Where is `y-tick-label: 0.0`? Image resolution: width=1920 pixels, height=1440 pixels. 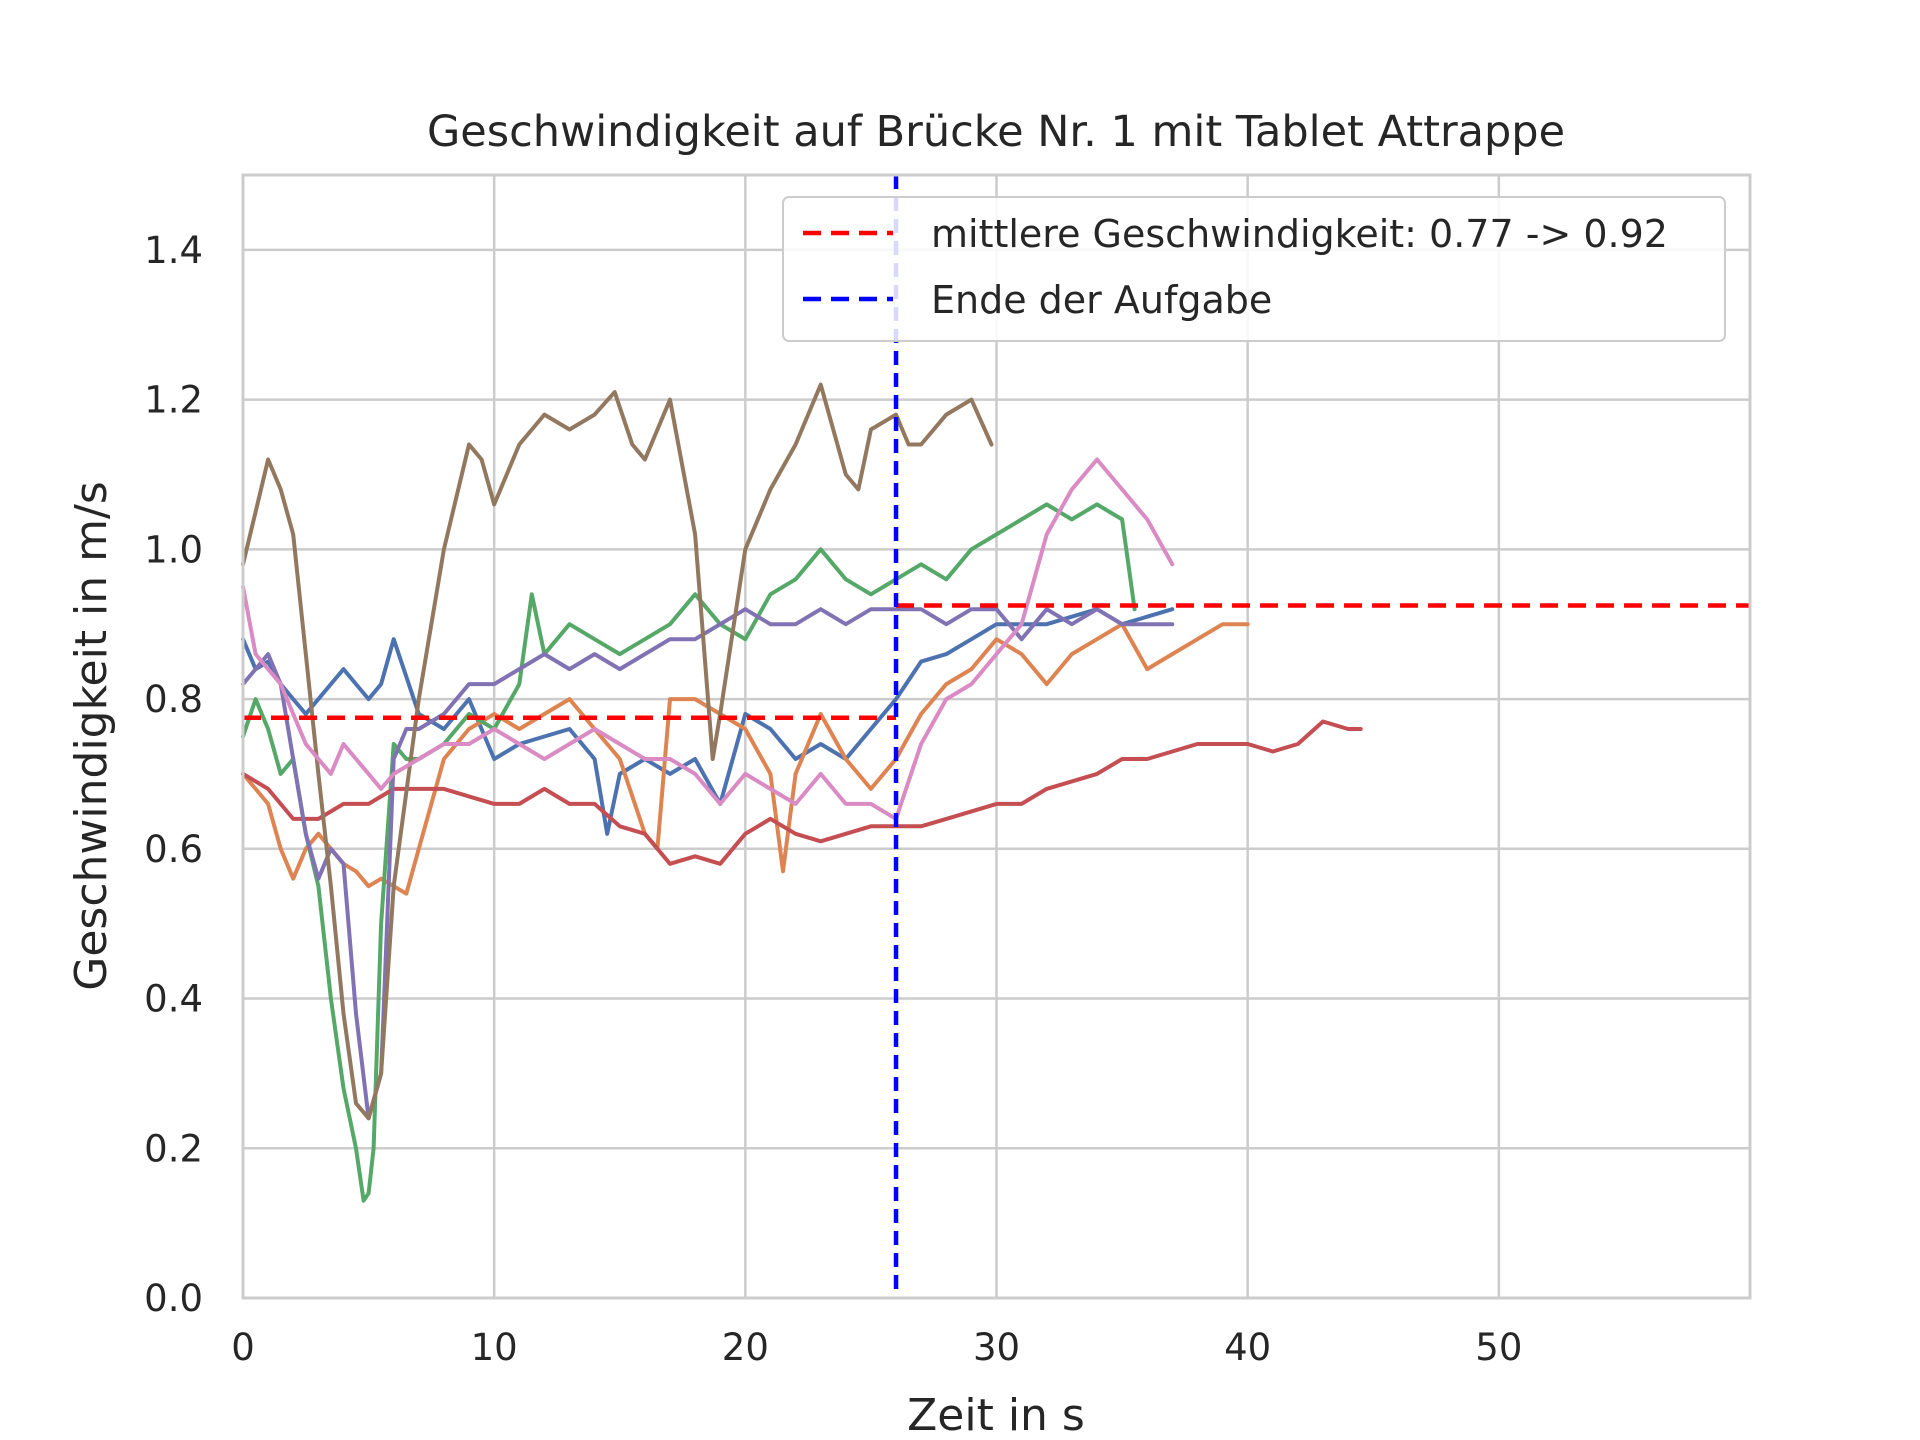
y-tick-label: 0.0 is located at coordinates (173, 1298).